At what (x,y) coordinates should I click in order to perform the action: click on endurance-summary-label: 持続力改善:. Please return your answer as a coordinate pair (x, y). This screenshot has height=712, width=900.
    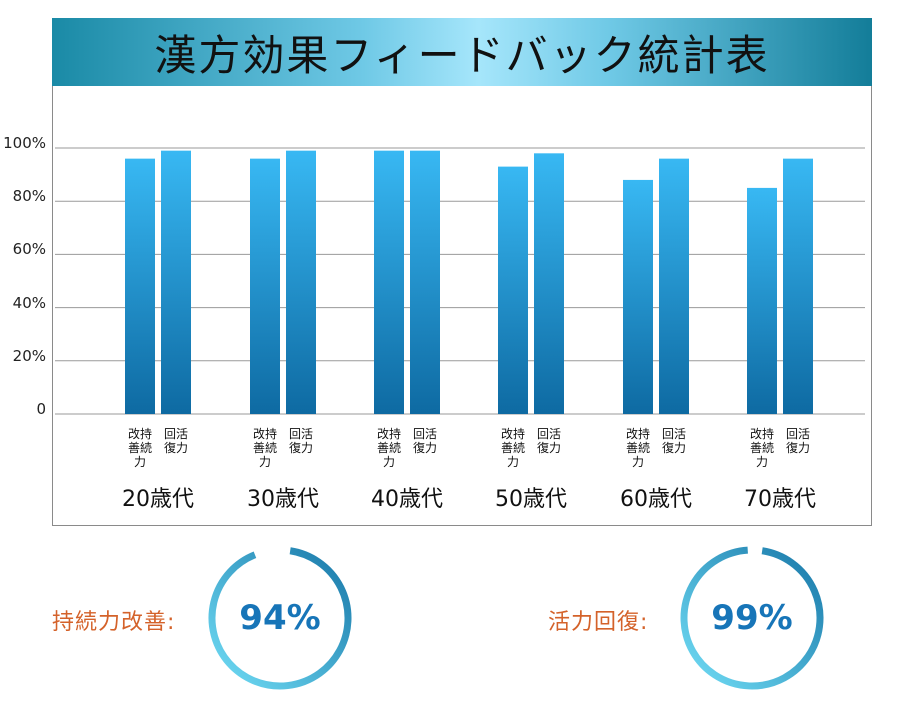
    Looking at the image, I should click on (114, 622).